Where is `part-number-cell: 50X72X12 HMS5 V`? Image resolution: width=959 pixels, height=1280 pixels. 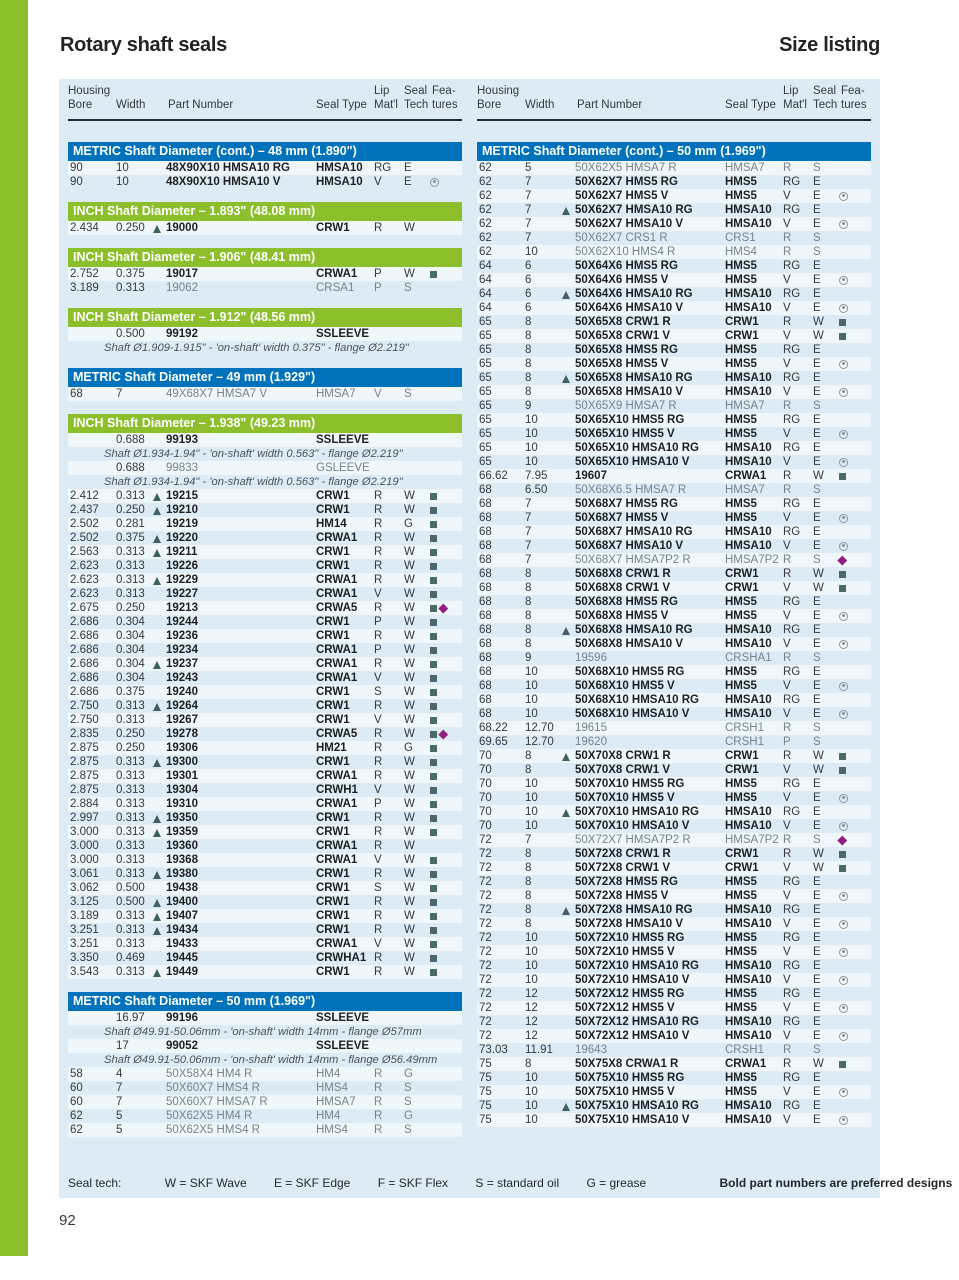 part-number-cell: 50X72X12 HMS5 V is located at coordinates (625, 1008).